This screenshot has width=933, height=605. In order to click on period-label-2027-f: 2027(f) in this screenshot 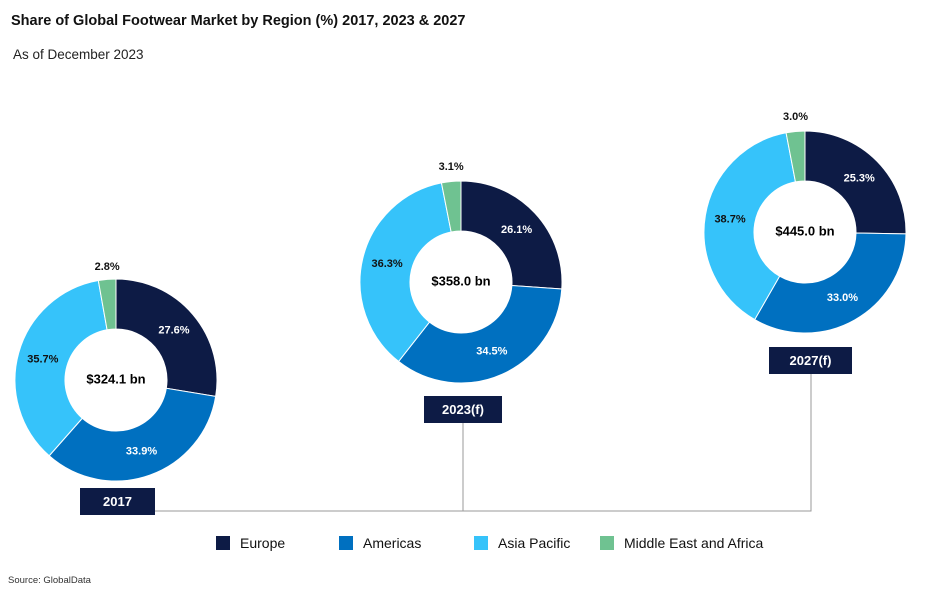, I will do `click(811, 360)`.